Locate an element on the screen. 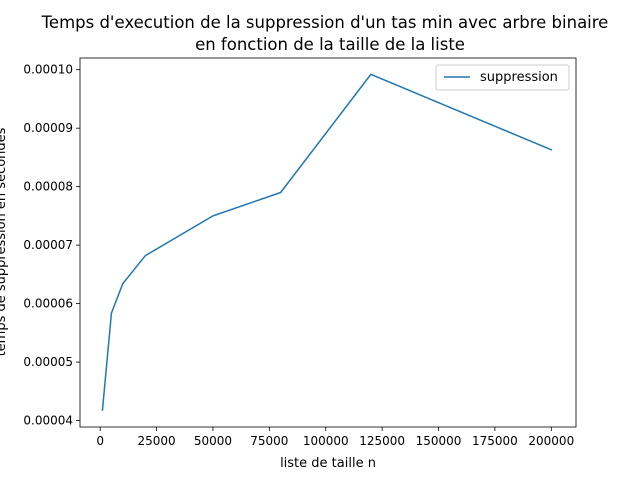 The height and width of the screenshot is (480, 640). legend-box is located at coordinates (502, 77).